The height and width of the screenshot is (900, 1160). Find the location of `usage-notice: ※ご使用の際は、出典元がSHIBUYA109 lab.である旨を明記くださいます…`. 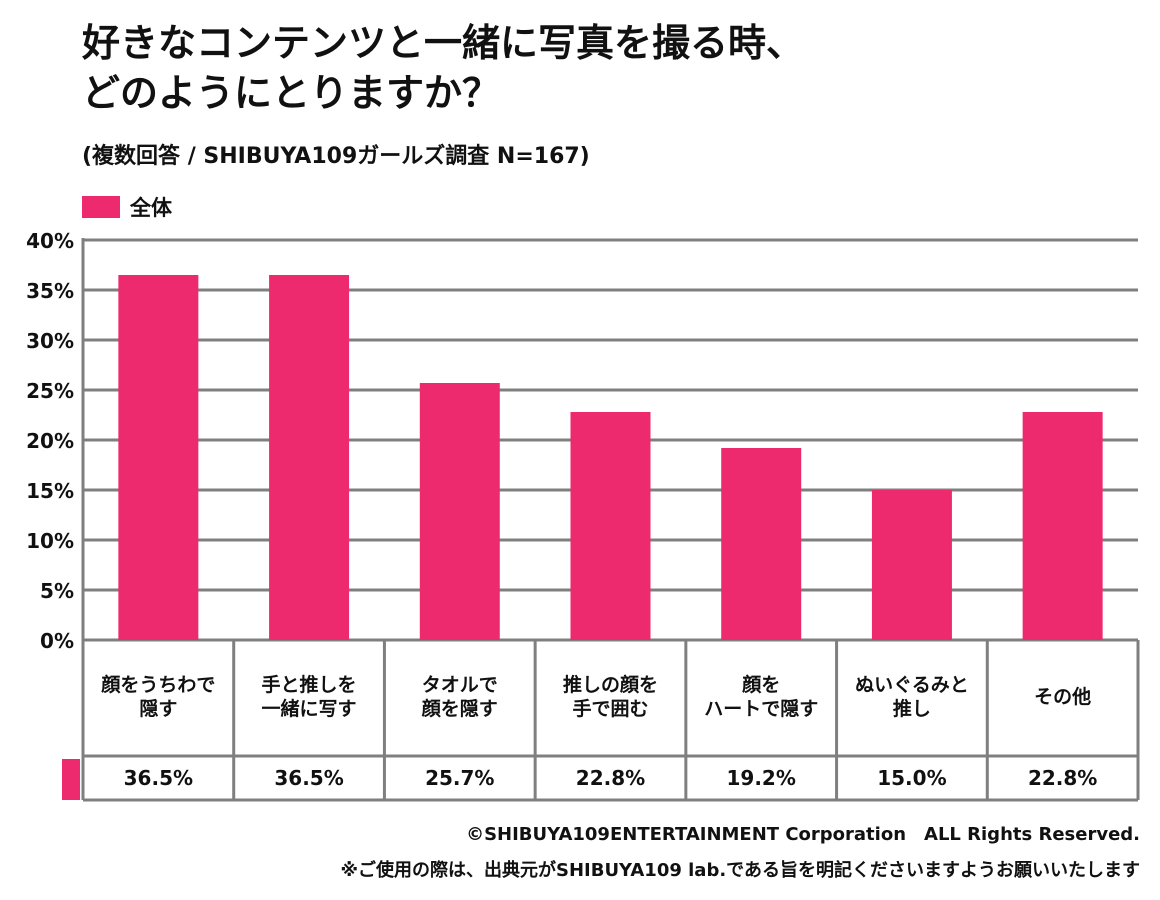

usage-notice: ※ご使用の際は、出典元がSHIBUYA109 lab.である旨を明記くださいます… is located at coordinates (740, 870).